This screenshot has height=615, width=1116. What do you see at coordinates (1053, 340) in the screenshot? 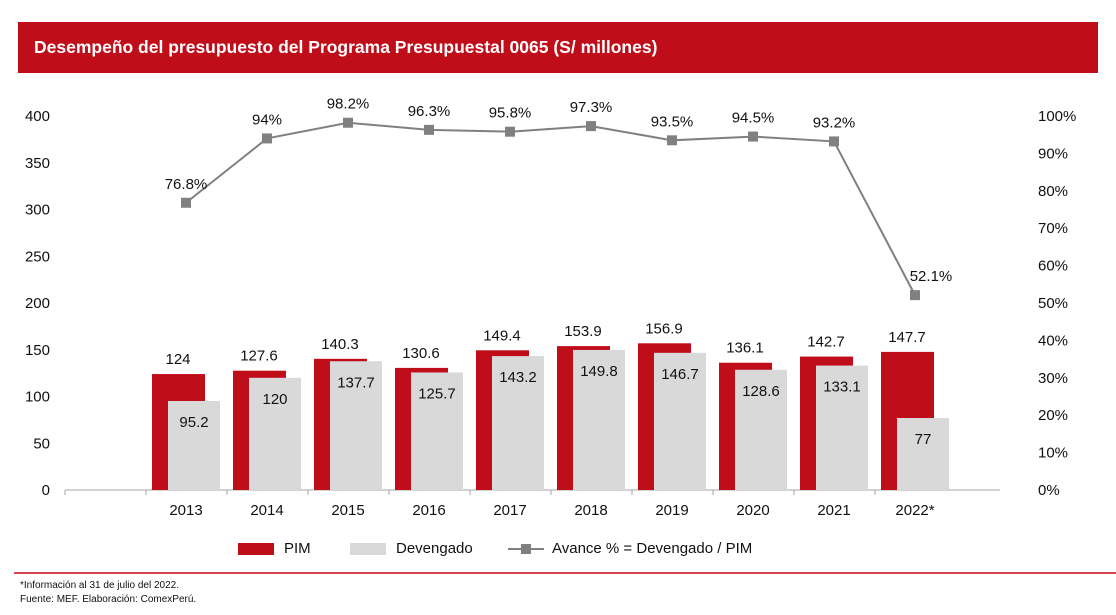
I see `y2-tick-label: 40%` at bounding box center [1053, 340].